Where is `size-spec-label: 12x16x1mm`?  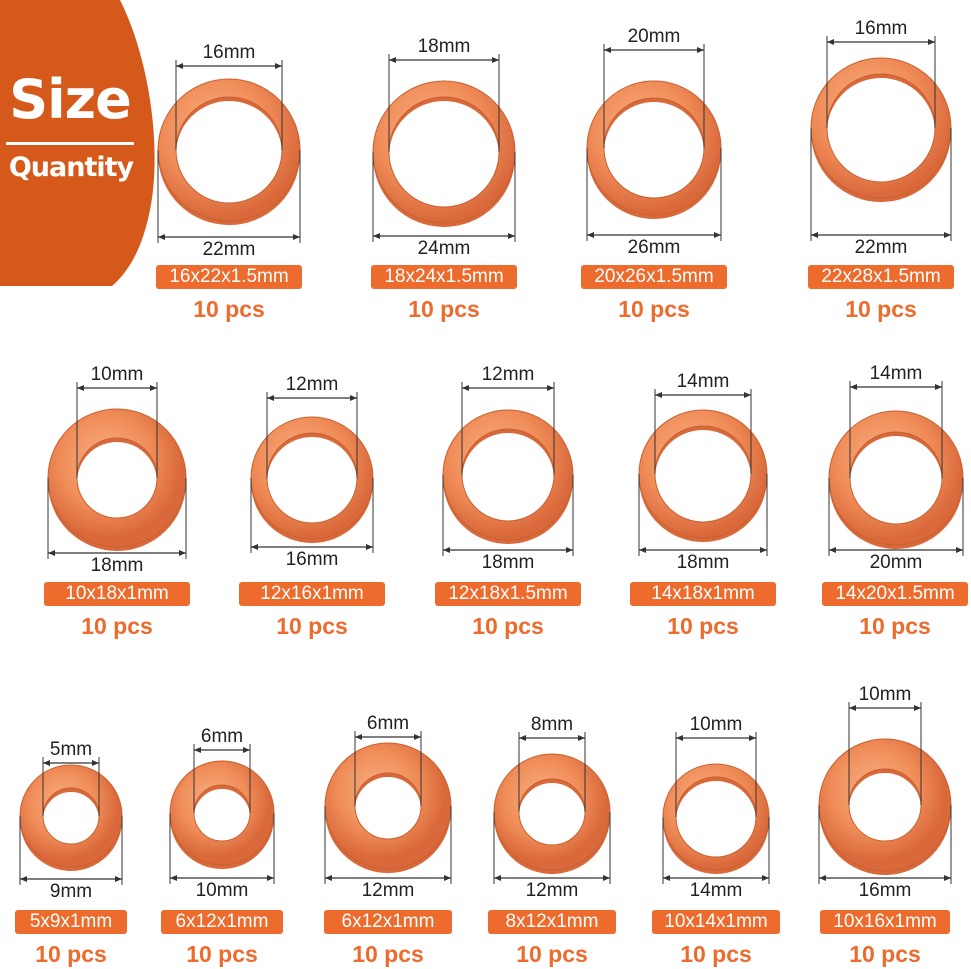
size-spec-label: 12x16x1mm is located at coordinates (312, 594).